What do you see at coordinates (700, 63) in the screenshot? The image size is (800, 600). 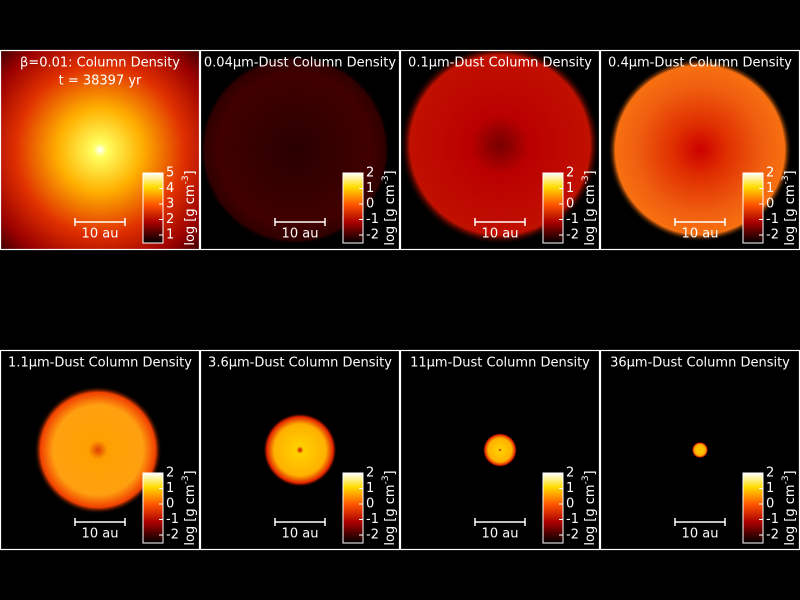 I see `panel-title: 0.4μm-Dust Column Density` at bounding box center [700, 63].